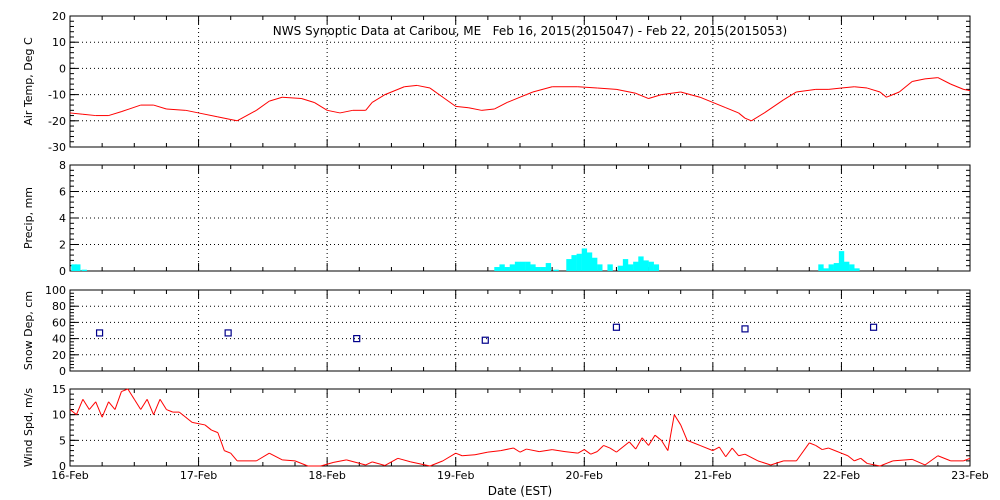 The width and height of the screenshot is (1000, 500). I want to click on x-tick-label: 18-Feb, so click(326, 475).